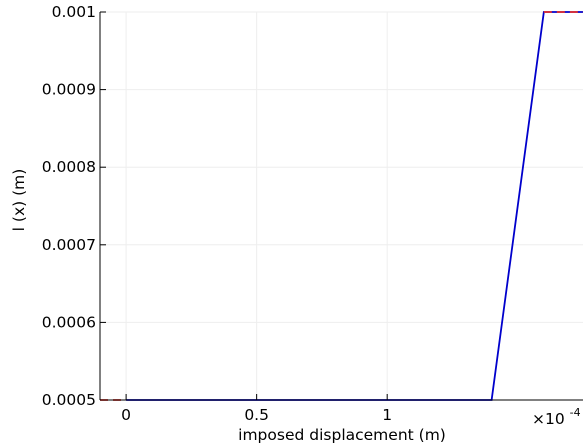 This screenshot has height=445, width=583. I want to click on y-tick-label: 0.001, so click(74, 12).